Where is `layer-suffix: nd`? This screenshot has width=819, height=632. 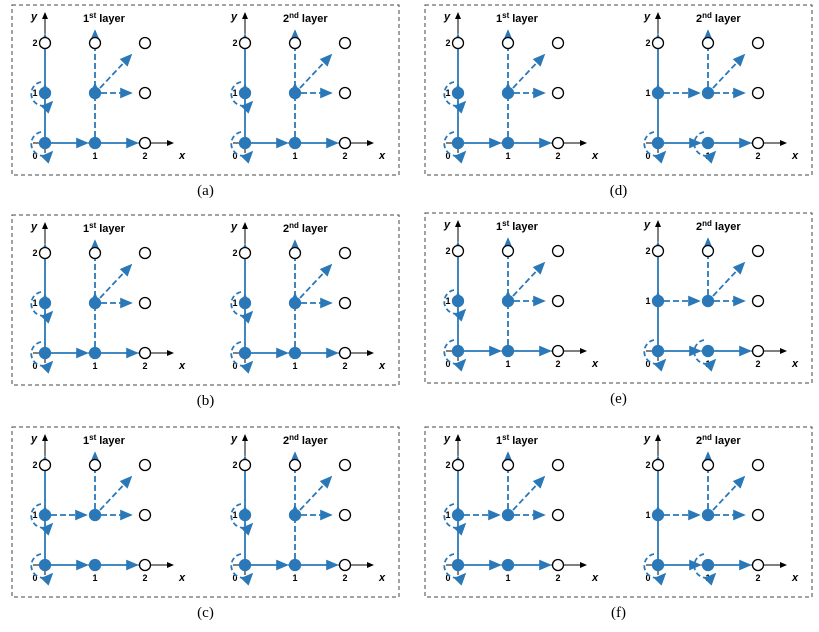
layer-suffix: nd is located at coordinates (707, 437).